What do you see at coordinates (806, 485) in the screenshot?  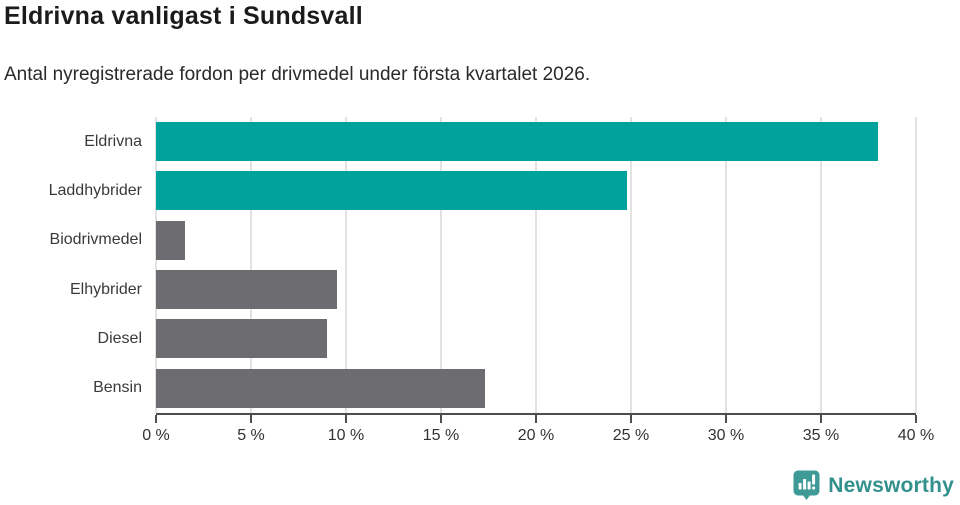 I see `newsworthy-logo-icon` at bounding box center [806, 485].